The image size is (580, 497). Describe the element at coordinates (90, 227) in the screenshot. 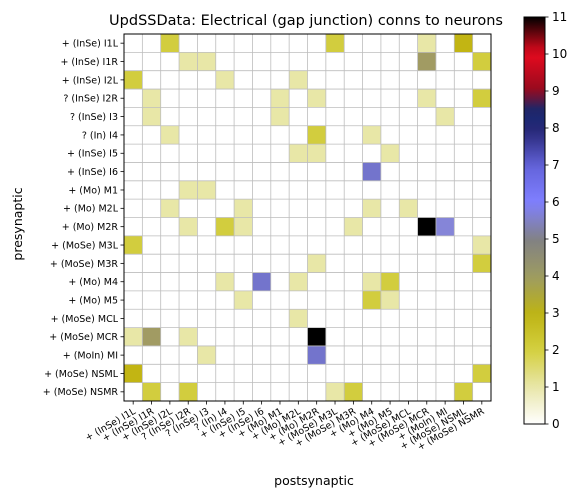

I see `y-tick-label: + (Mo) M2R` at that location.